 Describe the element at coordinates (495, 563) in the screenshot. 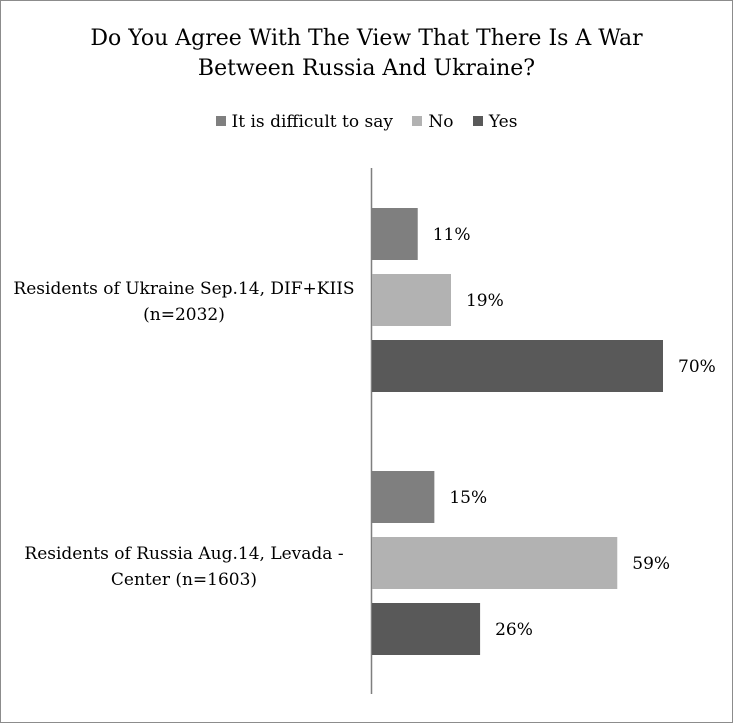

I see `bar-russia-no` at that location.